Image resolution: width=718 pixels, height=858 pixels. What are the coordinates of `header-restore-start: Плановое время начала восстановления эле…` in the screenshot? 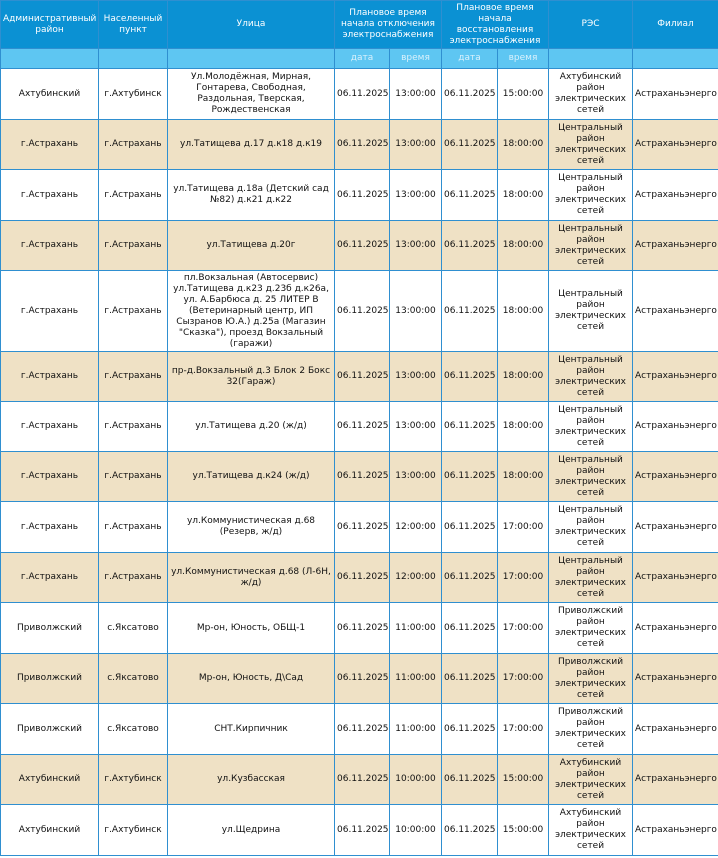 It's located at (495, 24).